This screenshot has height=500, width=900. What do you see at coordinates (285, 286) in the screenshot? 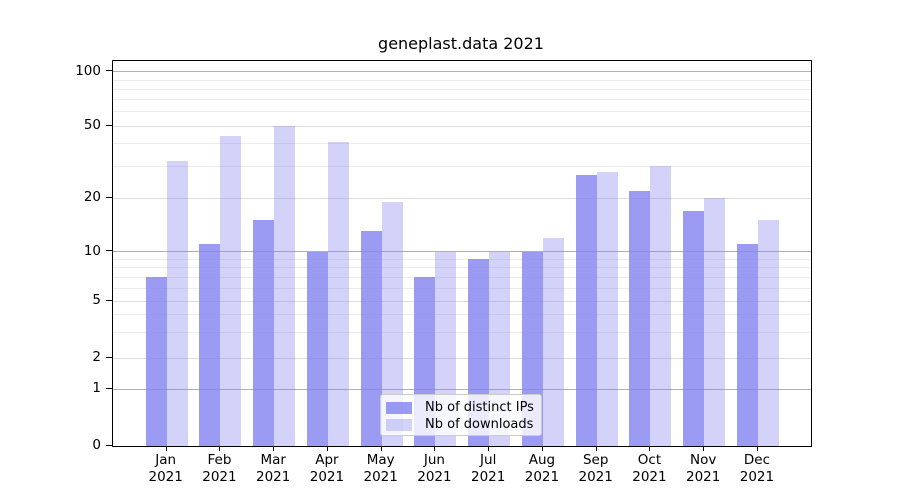
I see `bar-downloads-mar` at bounding box center [285, 286].